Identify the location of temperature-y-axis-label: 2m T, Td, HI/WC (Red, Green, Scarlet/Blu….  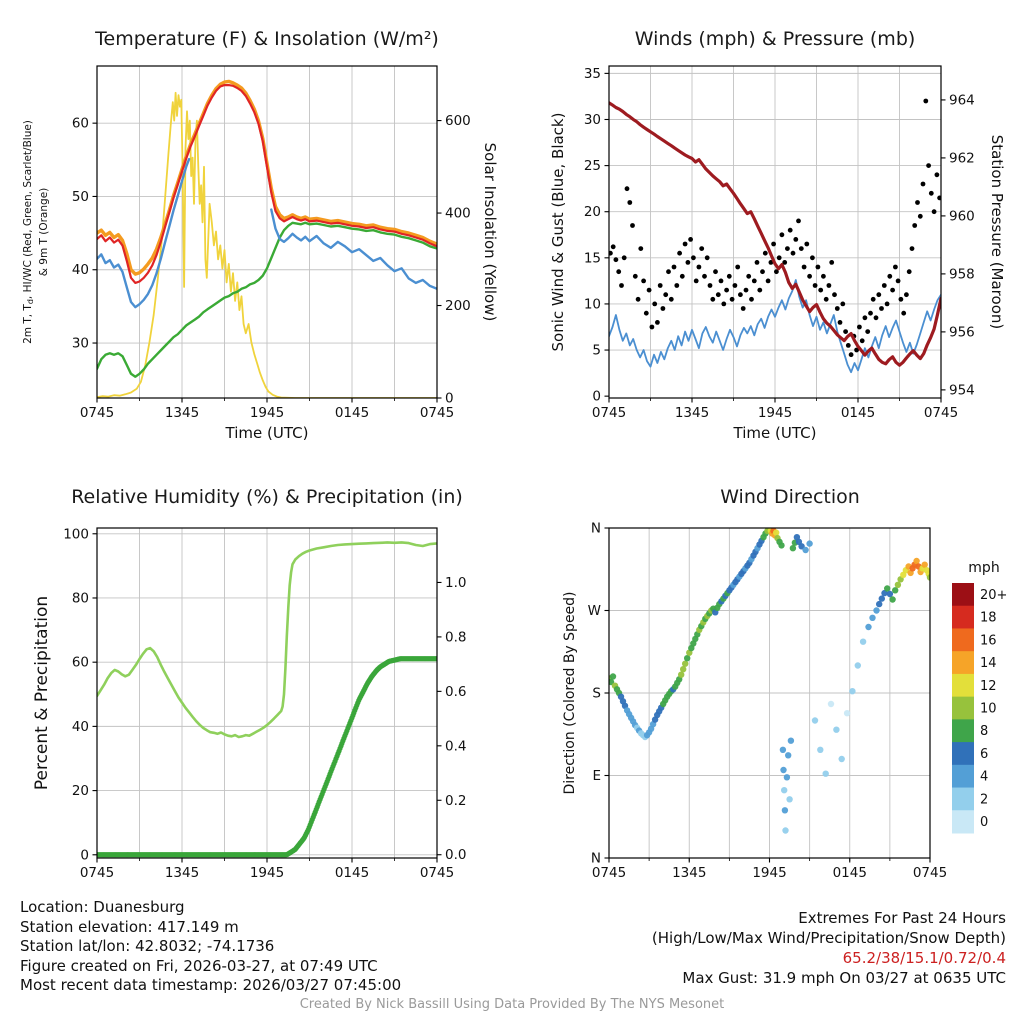
(36, 232).